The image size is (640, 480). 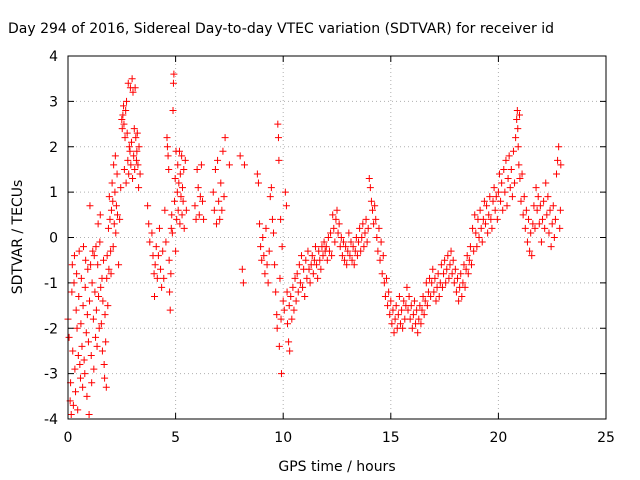 What do you see at coordinates (498, 438) in the screenshot?
I see `x-tick-label: 20` at bounding box center [498, 438].